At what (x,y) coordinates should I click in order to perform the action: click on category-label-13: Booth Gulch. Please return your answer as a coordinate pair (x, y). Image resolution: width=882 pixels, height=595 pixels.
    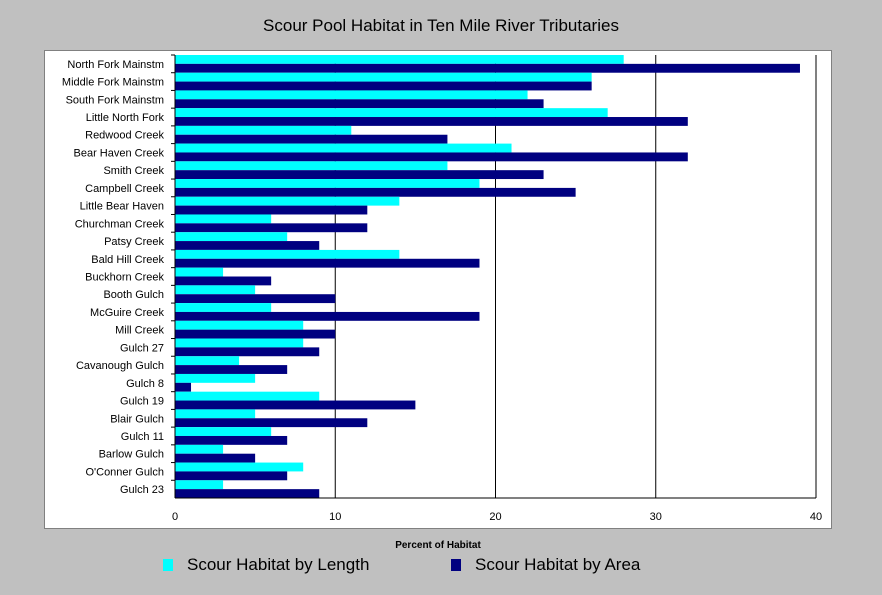
    Looking at the image, I should click on (133, 295).